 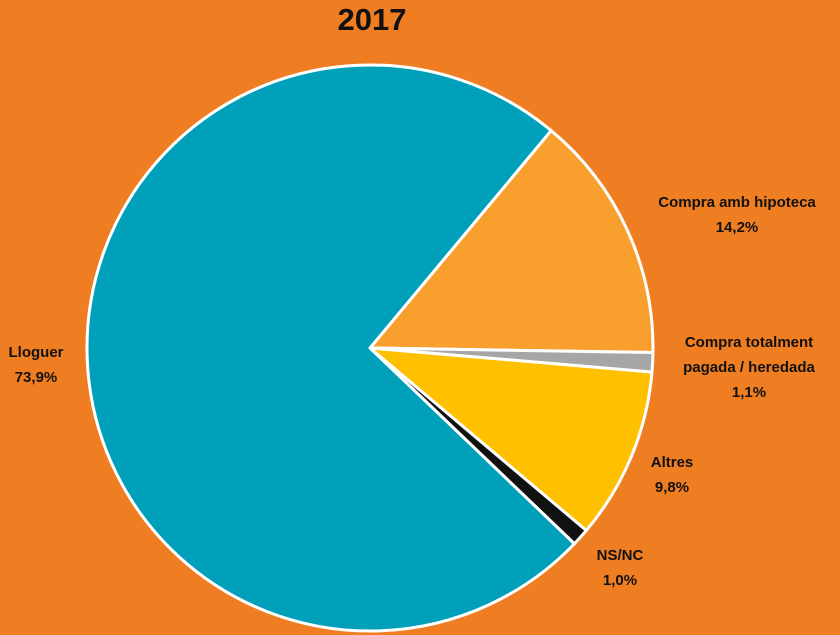 What do you see at coordinates (737, 227) in the screenshot?
I see `value-label: 14,2%` at bounding box center [737, 227].